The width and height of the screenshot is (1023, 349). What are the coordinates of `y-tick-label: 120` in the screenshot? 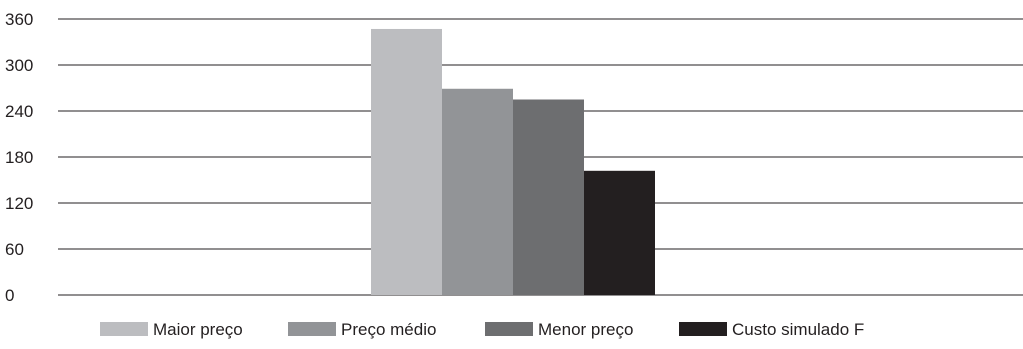 It's located at (19, 203).